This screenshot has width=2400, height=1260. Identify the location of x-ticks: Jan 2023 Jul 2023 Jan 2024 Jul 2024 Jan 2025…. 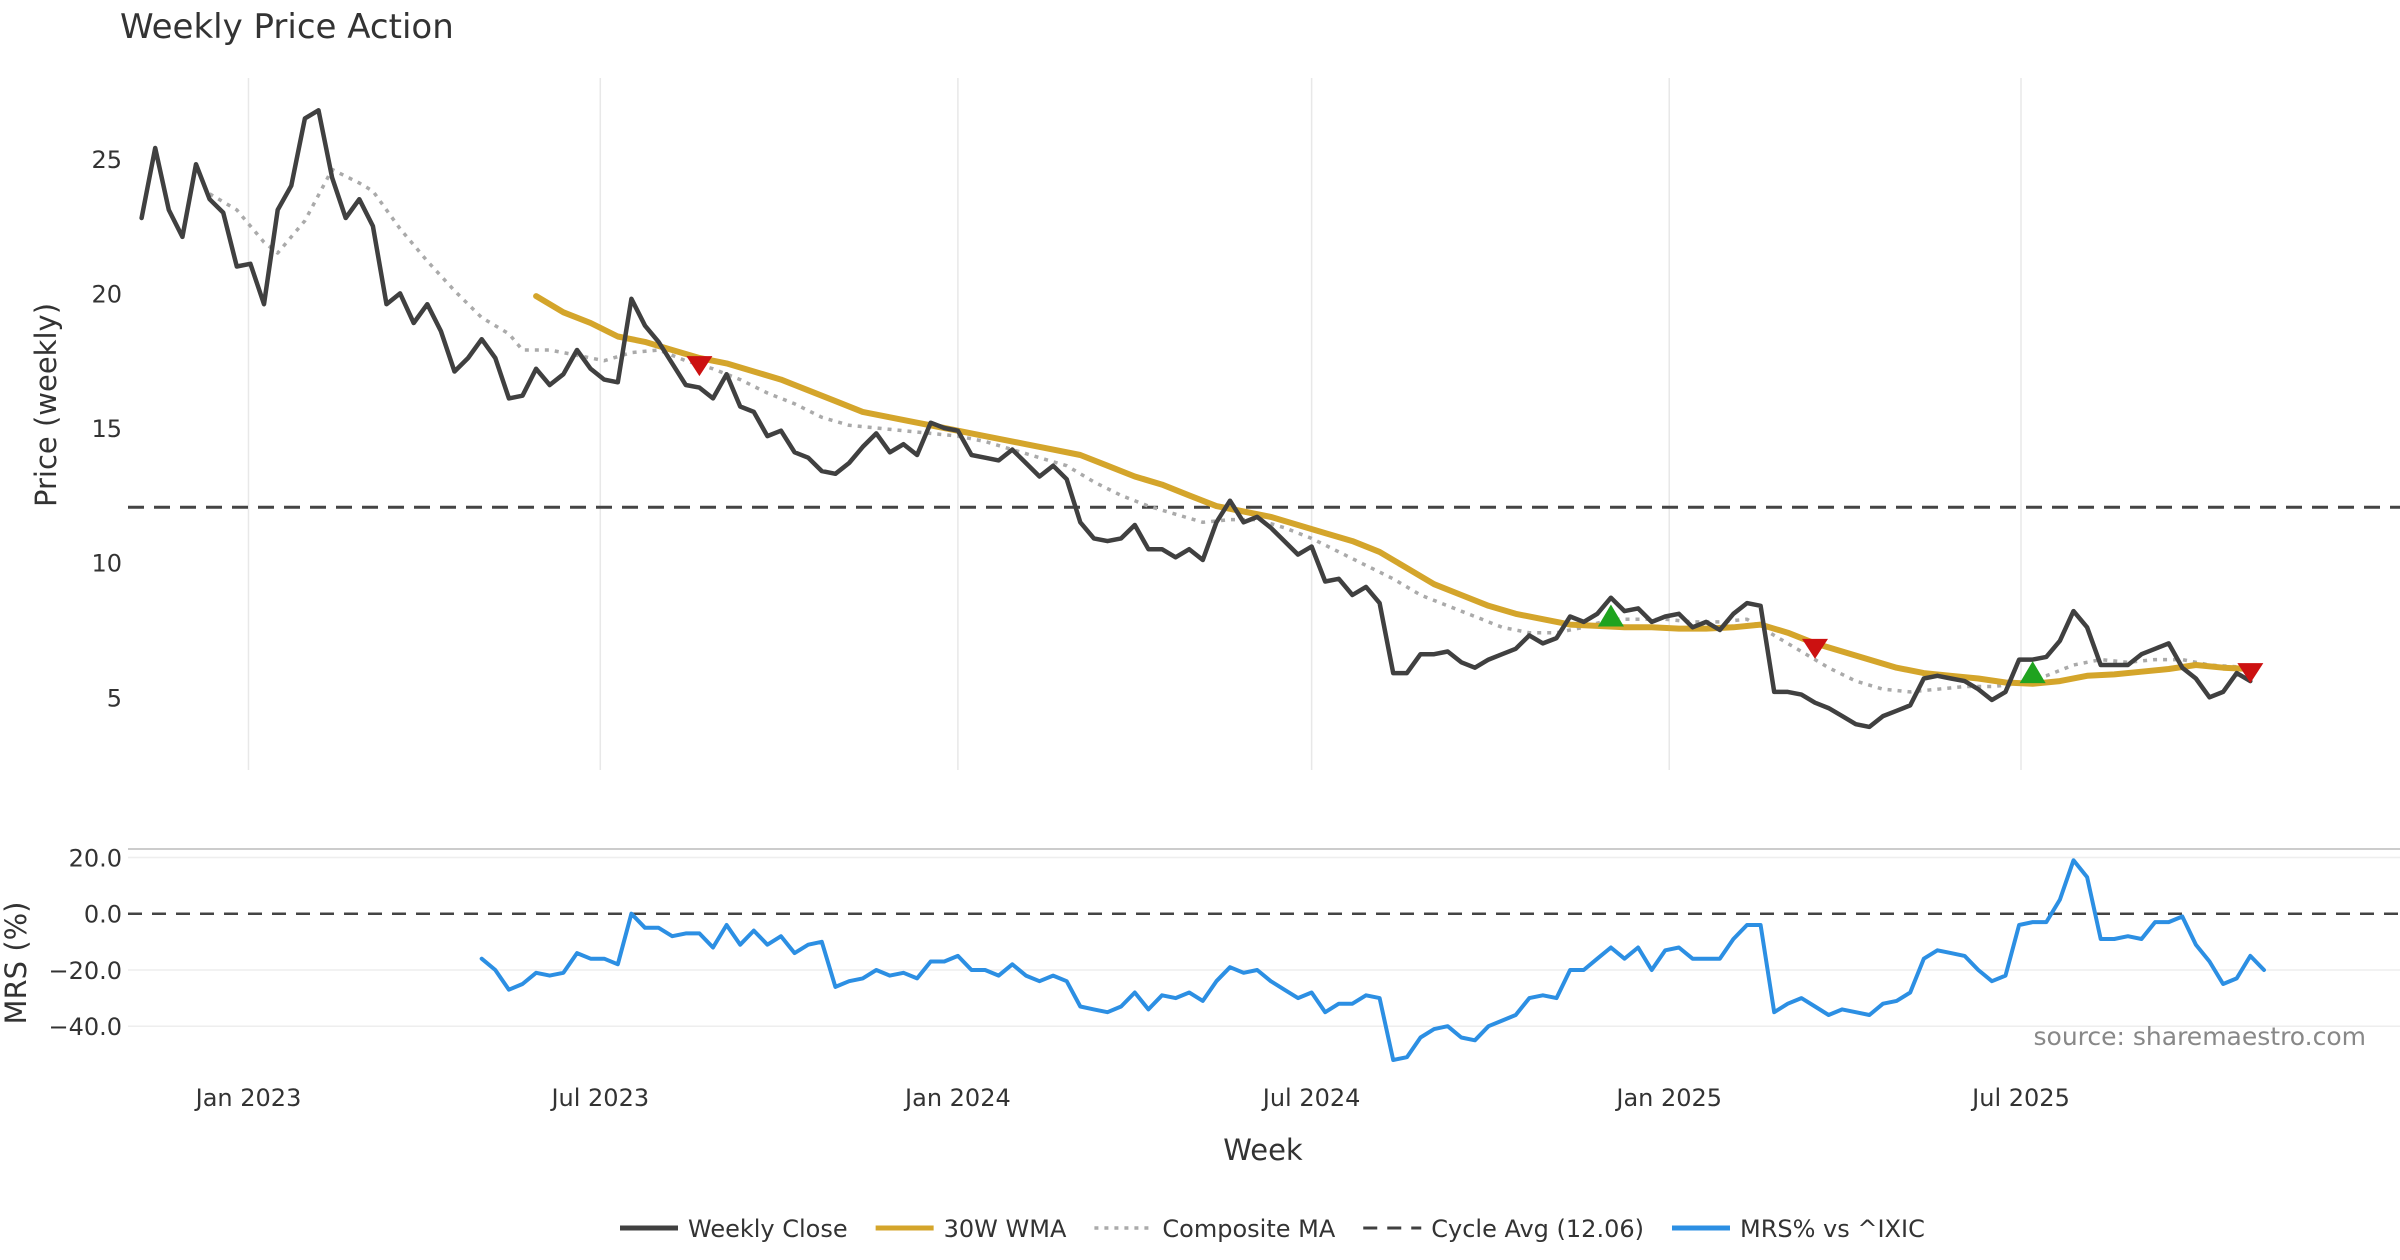
(1132, 1098).